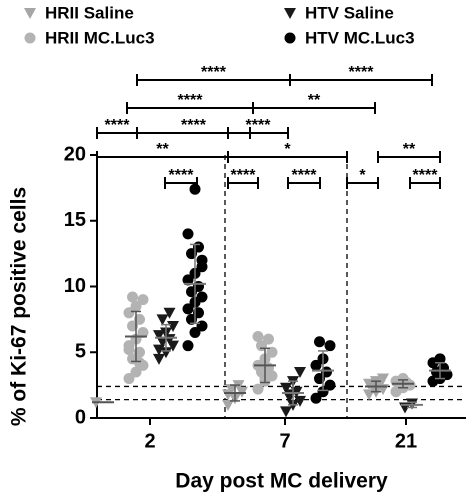 The width and height of the screenshot is (474, 499). Describe the element at coordinates (75, 286) in the screenshot. I see `y-tick-label: 10` at that location.